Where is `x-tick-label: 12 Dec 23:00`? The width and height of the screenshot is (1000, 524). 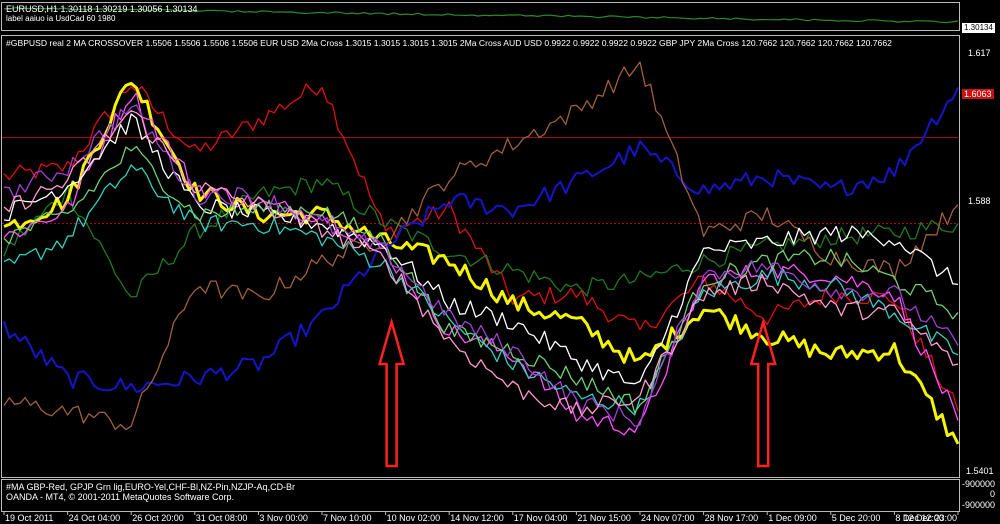
x-tick-label: 12 Dec 23:00 is located at coordinates (930, 518).